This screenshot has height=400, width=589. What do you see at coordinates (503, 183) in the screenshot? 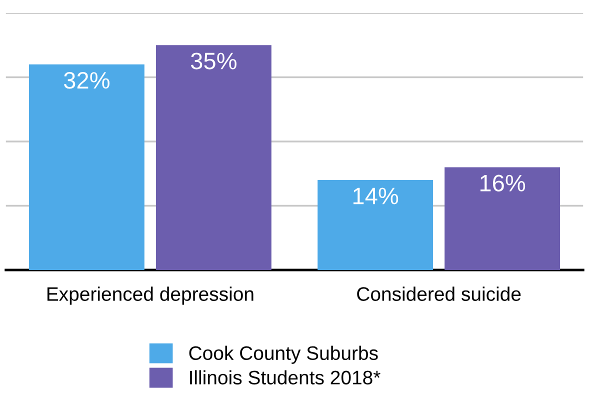
I see `data-label: 16%` at bounding box center [503, 183].